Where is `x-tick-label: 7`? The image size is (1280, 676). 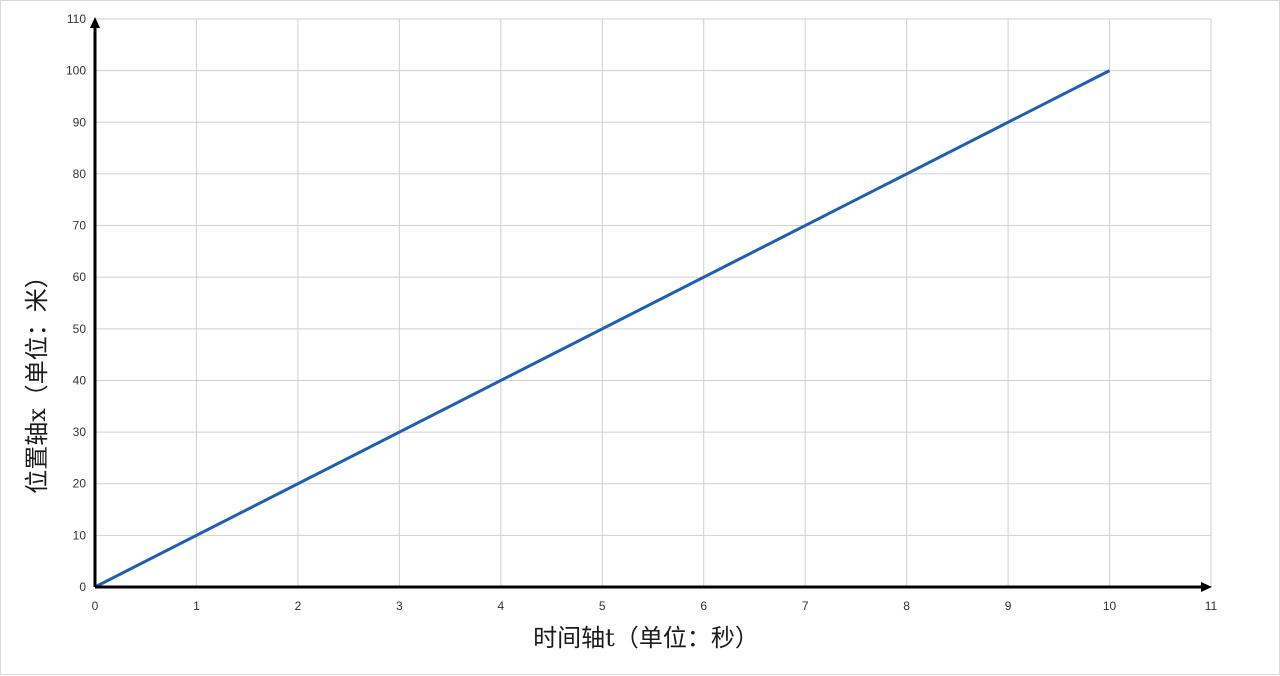 x-tick-label: 7 is located at coordinates (805, 606).